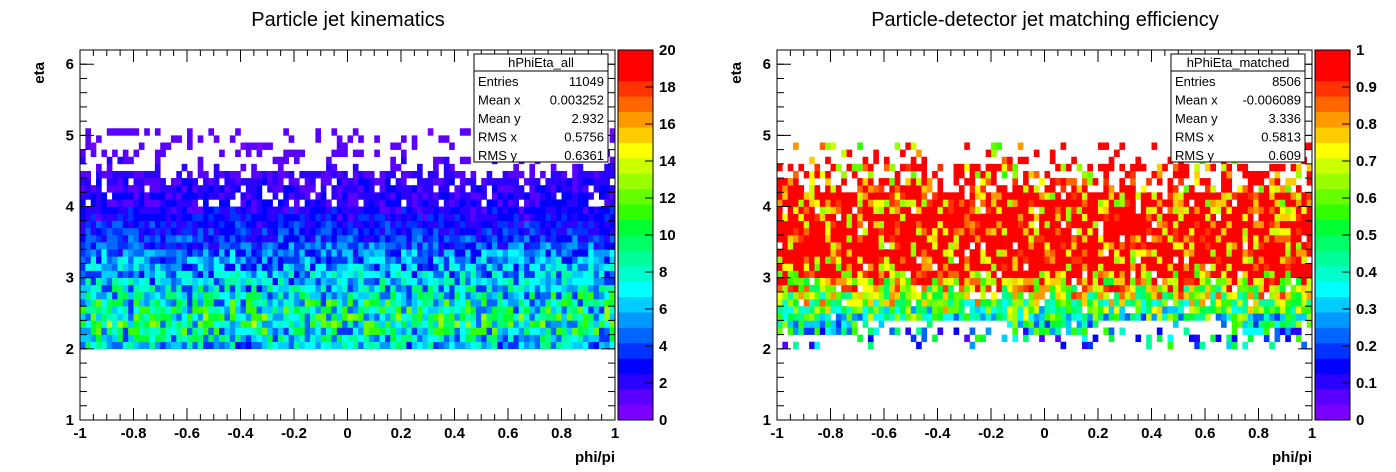 Image resolution: width=1396 pixels, height=472 pixels. What do you see at coordinates (498, 137) in the screenshot?
I see `stats-row-label: RMS x` at bounding box center [498, 137].